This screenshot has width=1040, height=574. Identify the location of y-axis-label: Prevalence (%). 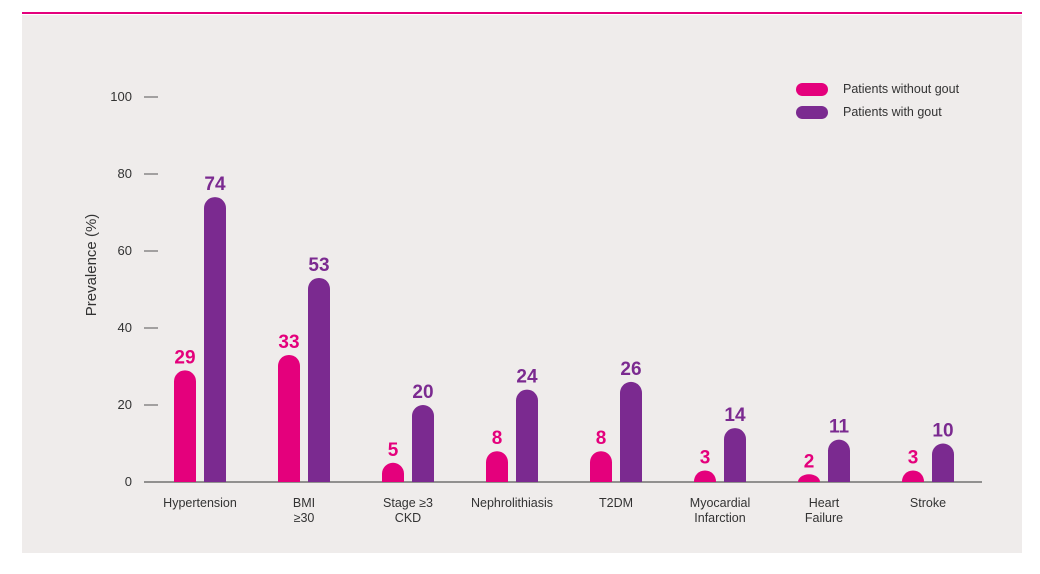
(91, 265).